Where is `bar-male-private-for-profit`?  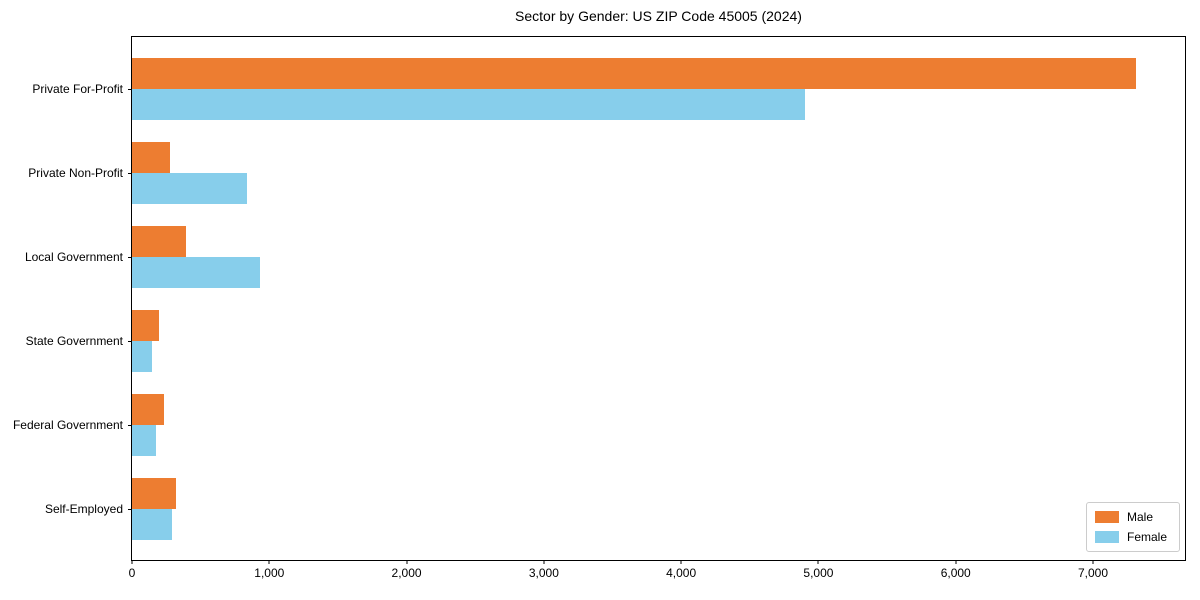 bar-male-private-for-profit is located at coordinates (634, 73).